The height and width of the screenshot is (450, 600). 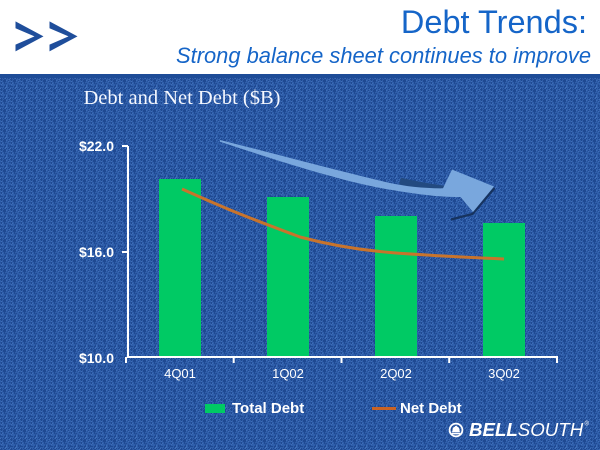 I want to click on svg-text: BELLSOUTH, so click(x=526, y=429).